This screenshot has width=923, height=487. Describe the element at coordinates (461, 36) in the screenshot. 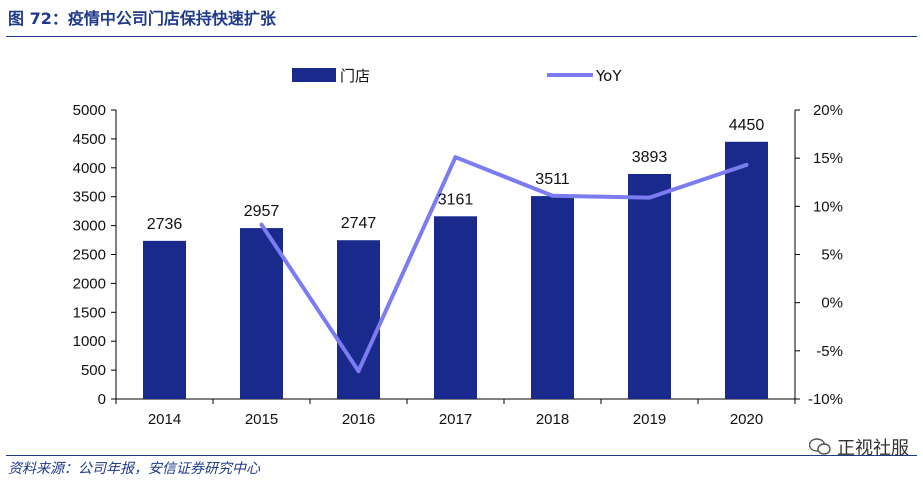

I see `title-divider` at that location.